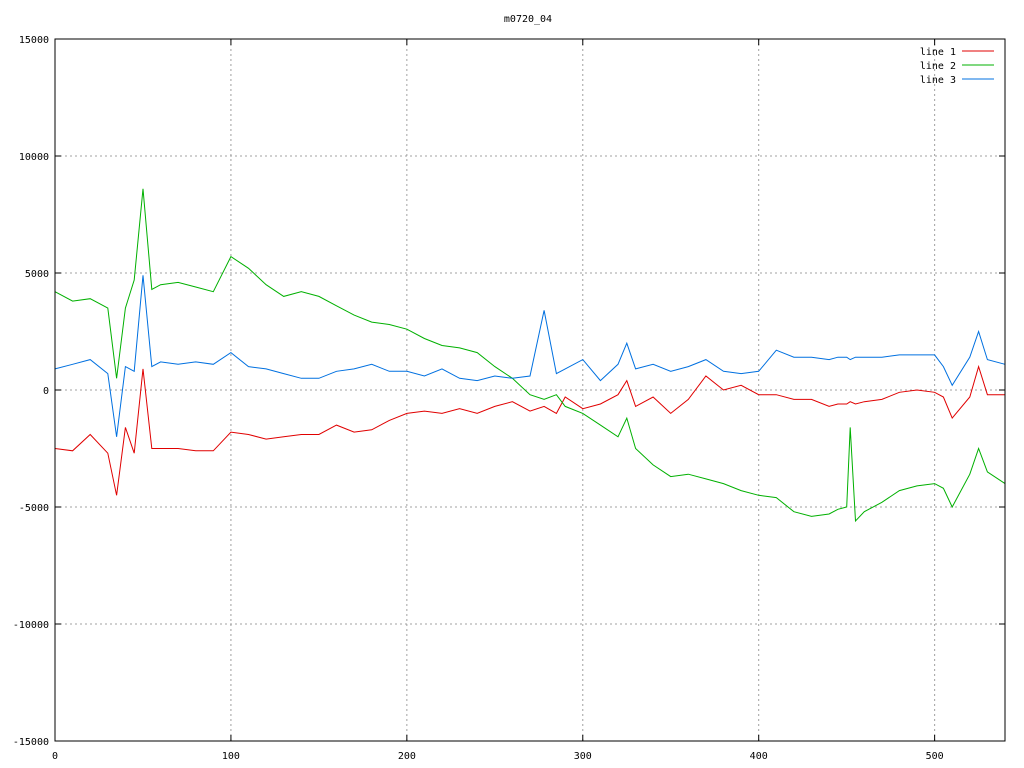 The image size is (1024, 768). What do you see at coordinates (34, 40) in the screenshot?
I see `y-tick-label: 15000` at bounding box center [34, 40].